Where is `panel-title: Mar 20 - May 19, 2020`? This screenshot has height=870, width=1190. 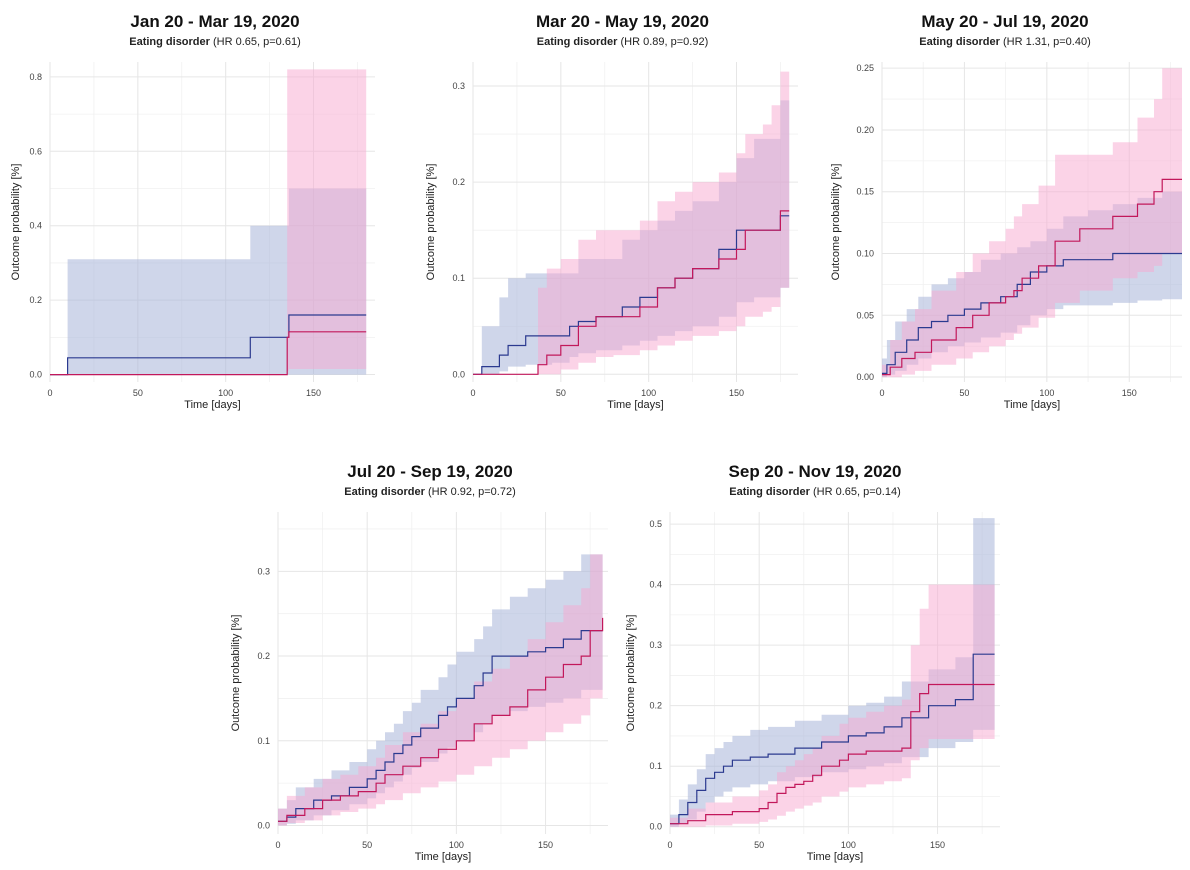
panel-title: Mar 20 - May 19, 2020 is located at coordinates (622, 21).